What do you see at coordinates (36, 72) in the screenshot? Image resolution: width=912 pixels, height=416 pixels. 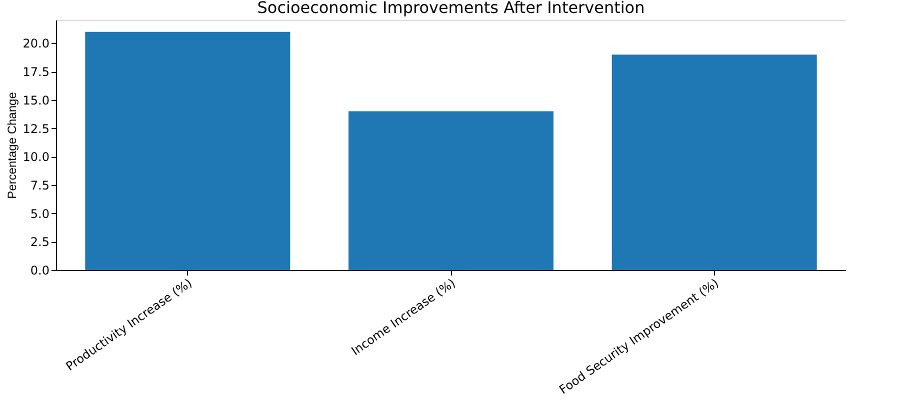 I see `y-tick-label: 17.5` at bounding box center [36, 72].